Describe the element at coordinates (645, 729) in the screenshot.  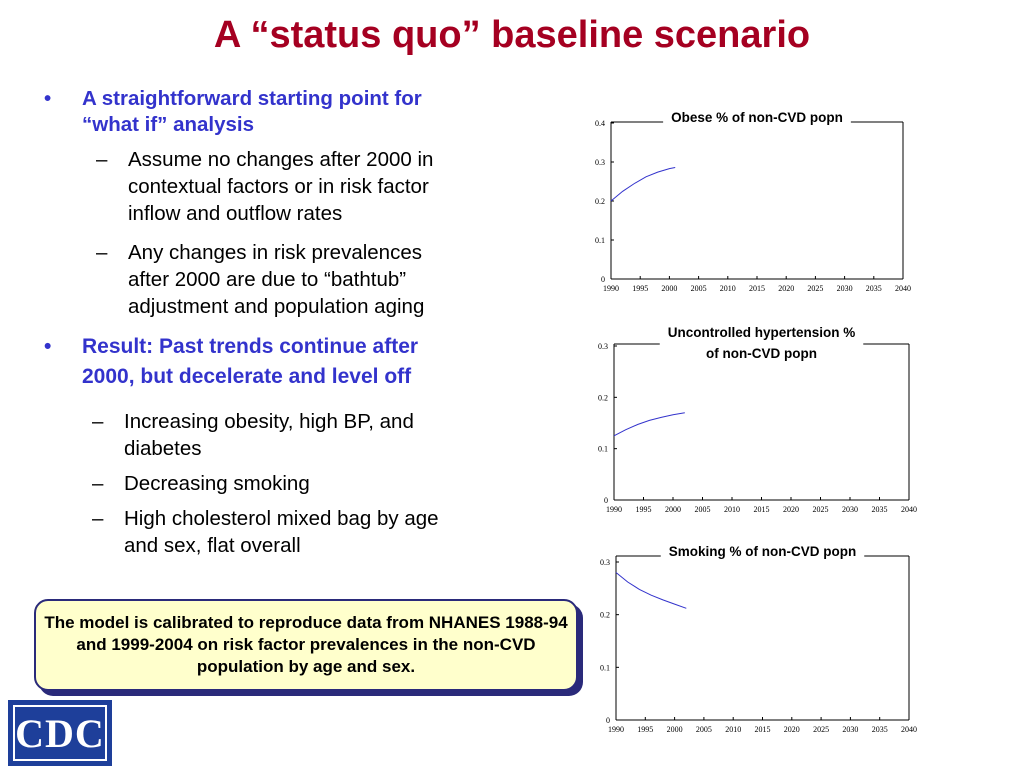
I see `smoking-xtick-label: 1995` at that location.